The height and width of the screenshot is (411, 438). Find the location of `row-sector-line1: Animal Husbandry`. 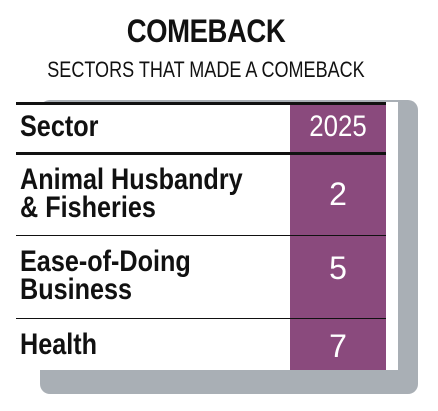

row-sector-line1: Animal Husbandry is located at coordinates (131, 179).